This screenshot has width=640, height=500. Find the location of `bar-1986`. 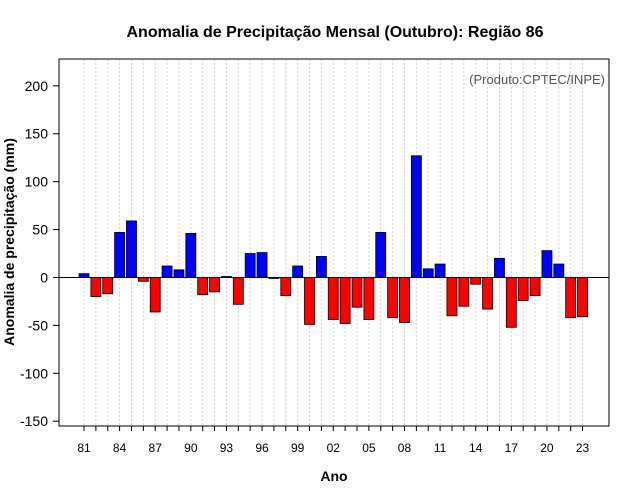

bar-1986 is located at coordinates (143, 279).